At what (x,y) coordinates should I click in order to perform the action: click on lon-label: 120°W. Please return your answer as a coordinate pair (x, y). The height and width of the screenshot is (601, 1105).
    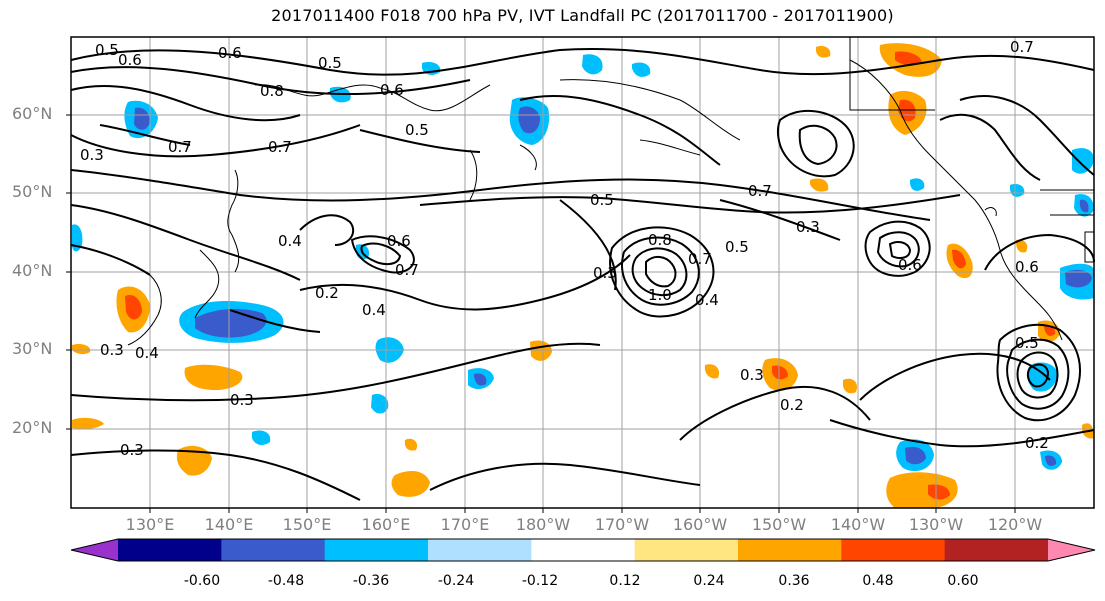
    Looking at the image, I should click on (1015, 524).